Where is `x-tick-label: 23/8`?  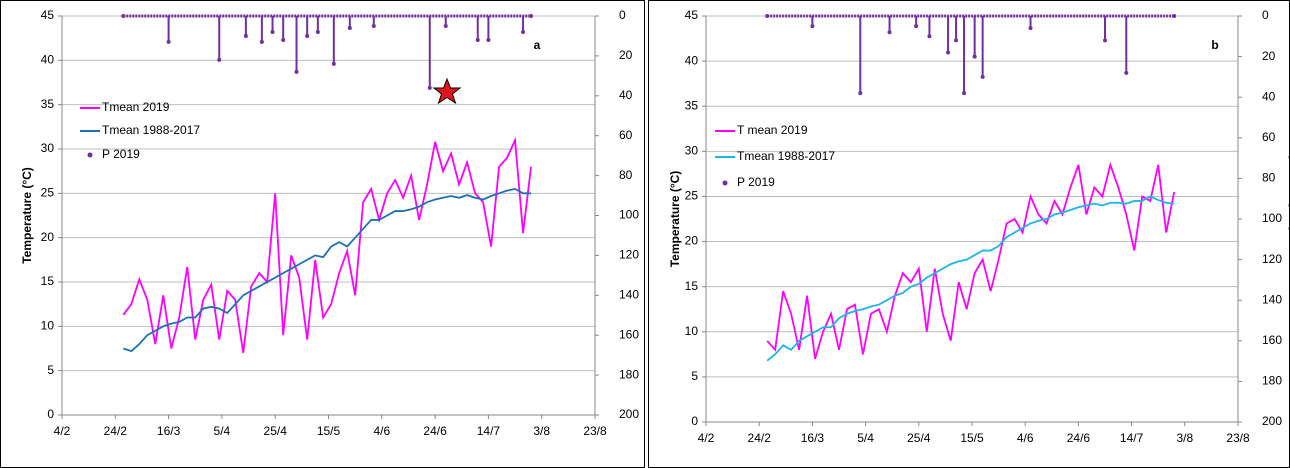
x-tick-label: 23/8 is located at coordinates (595, 431).